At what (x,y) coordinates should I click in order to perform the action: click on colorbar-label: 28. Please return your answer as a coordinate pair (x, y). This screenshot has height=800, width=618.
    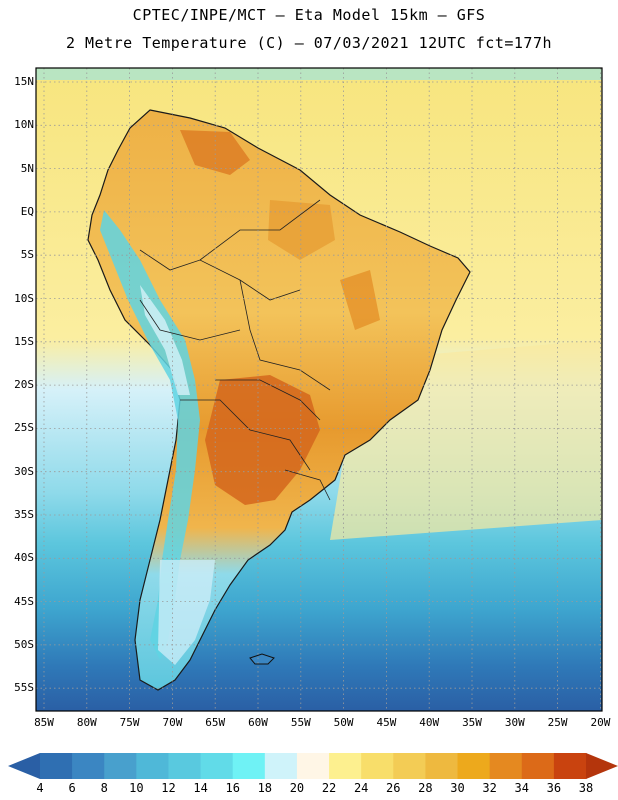
    Looking at the image, I should click on (425, 788).